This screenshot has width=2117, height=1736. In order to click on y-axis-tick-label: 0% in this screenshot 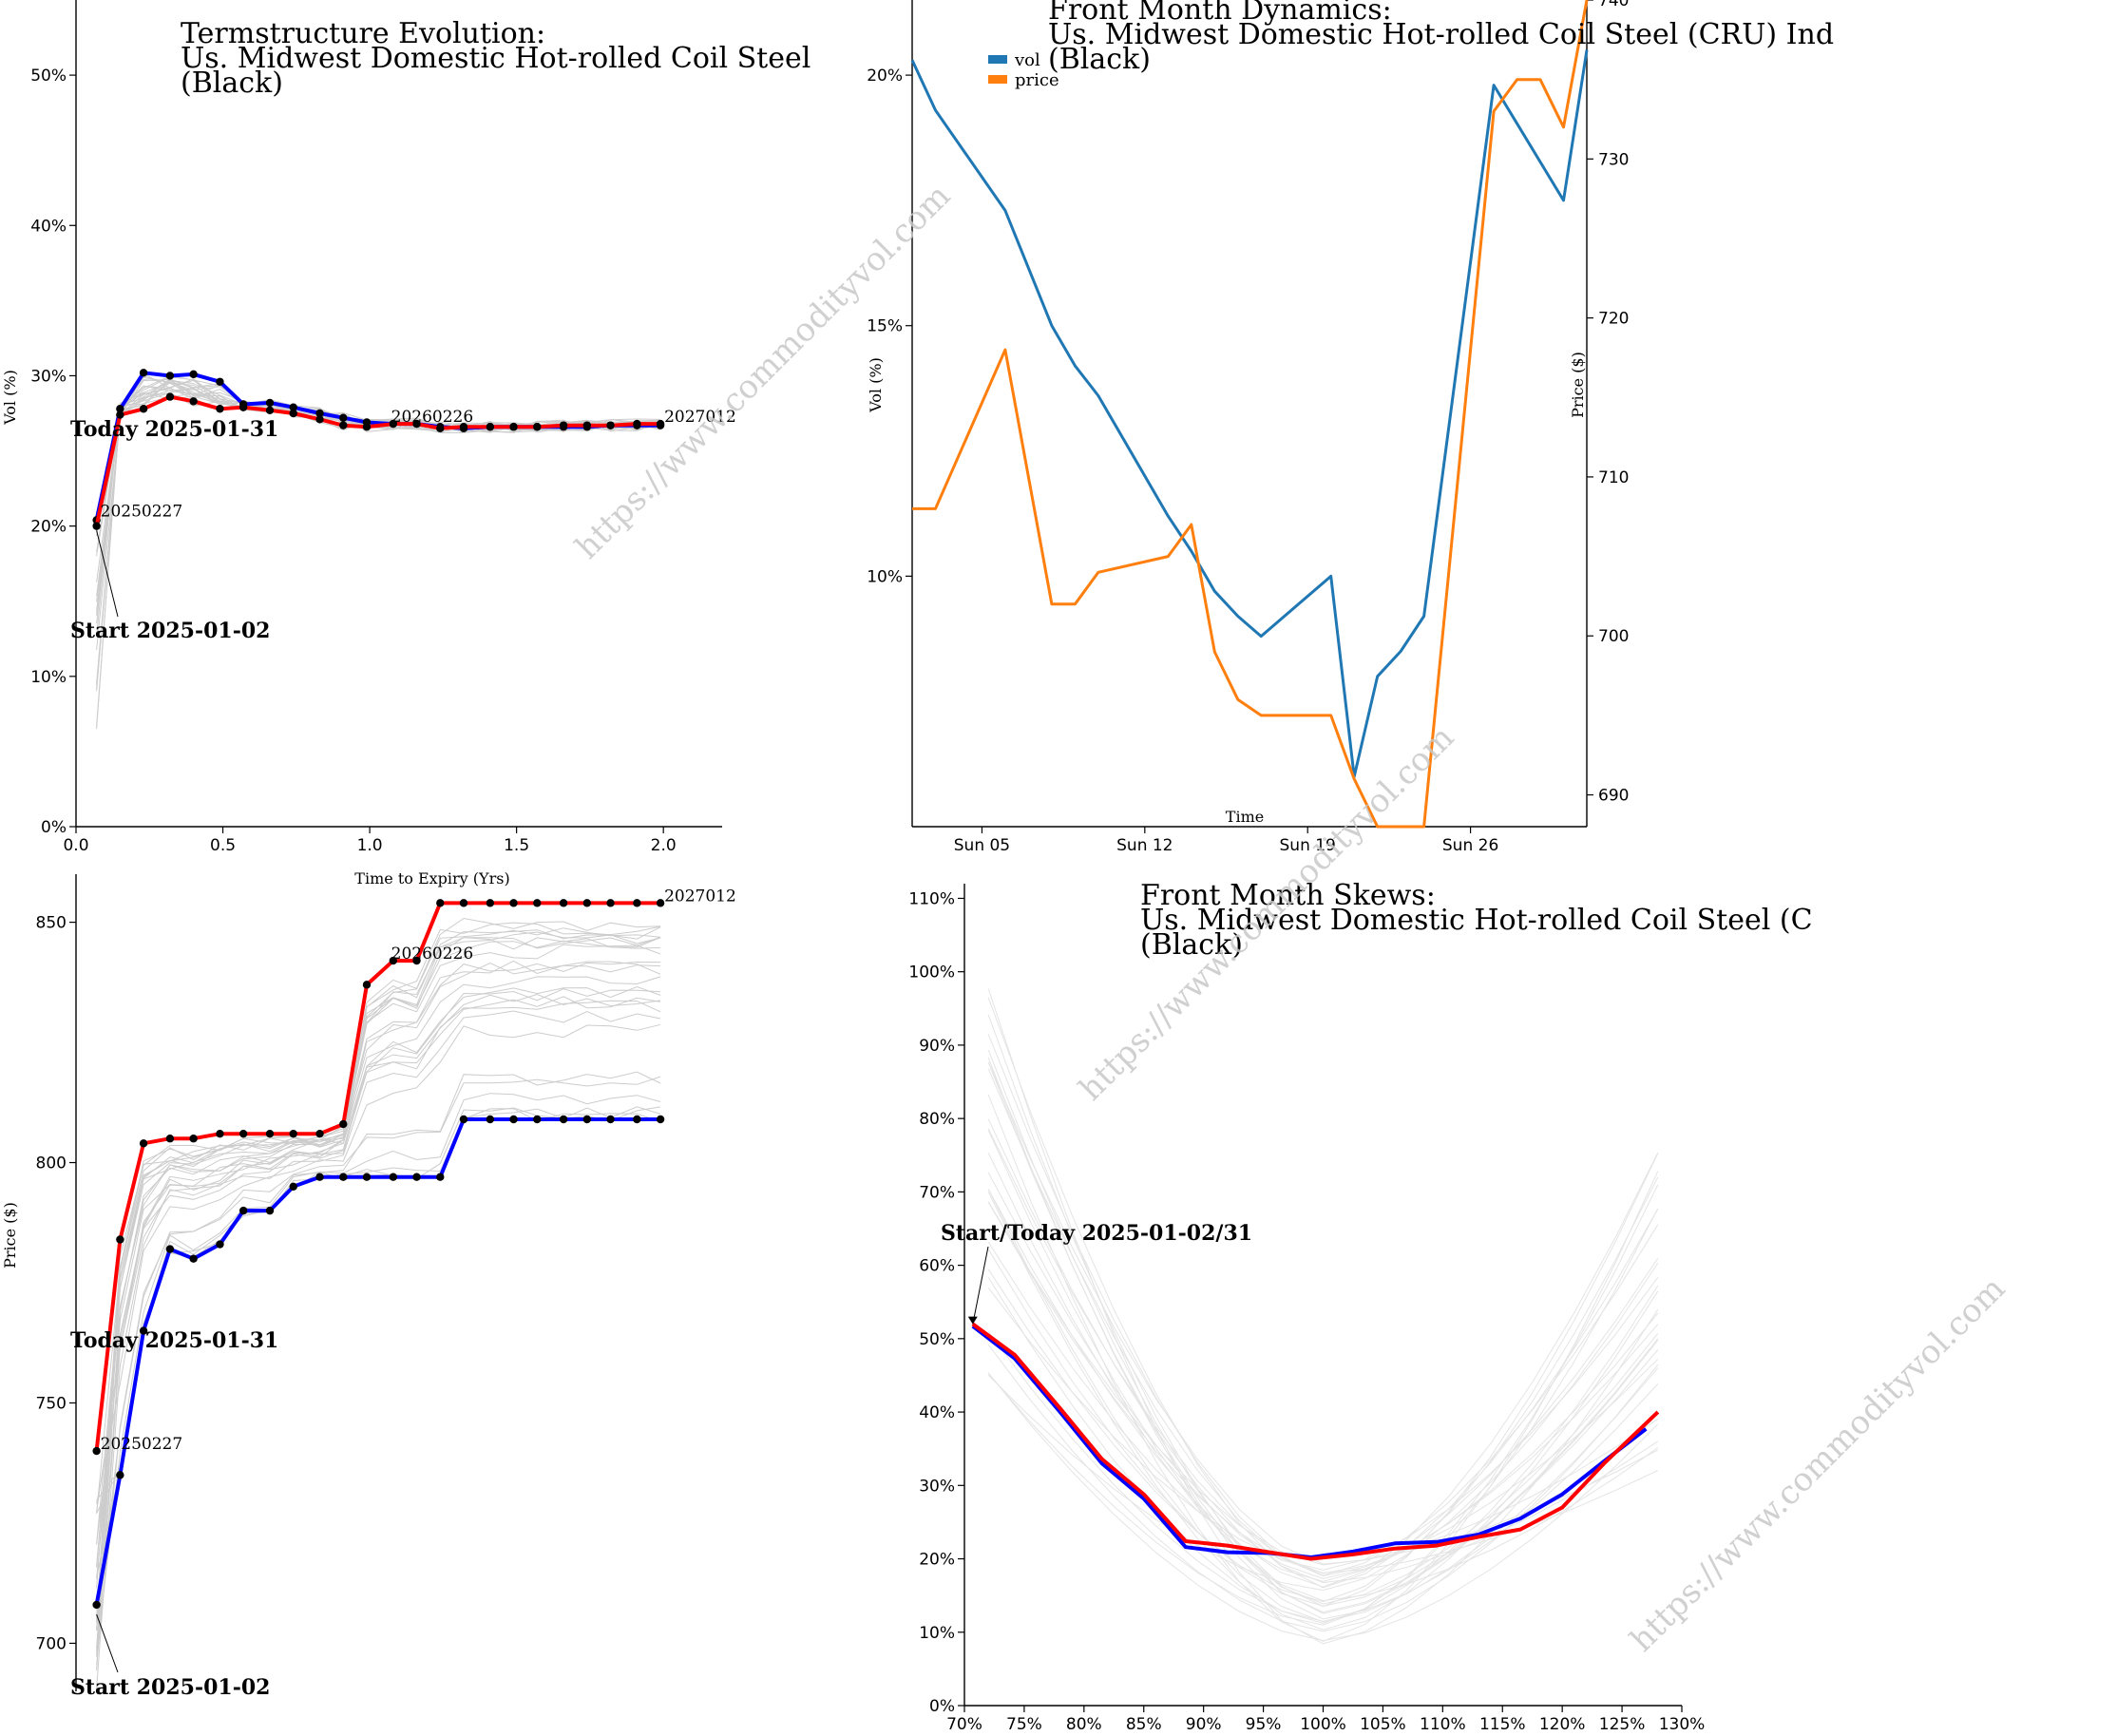, I will do `click(942, 1707)`.